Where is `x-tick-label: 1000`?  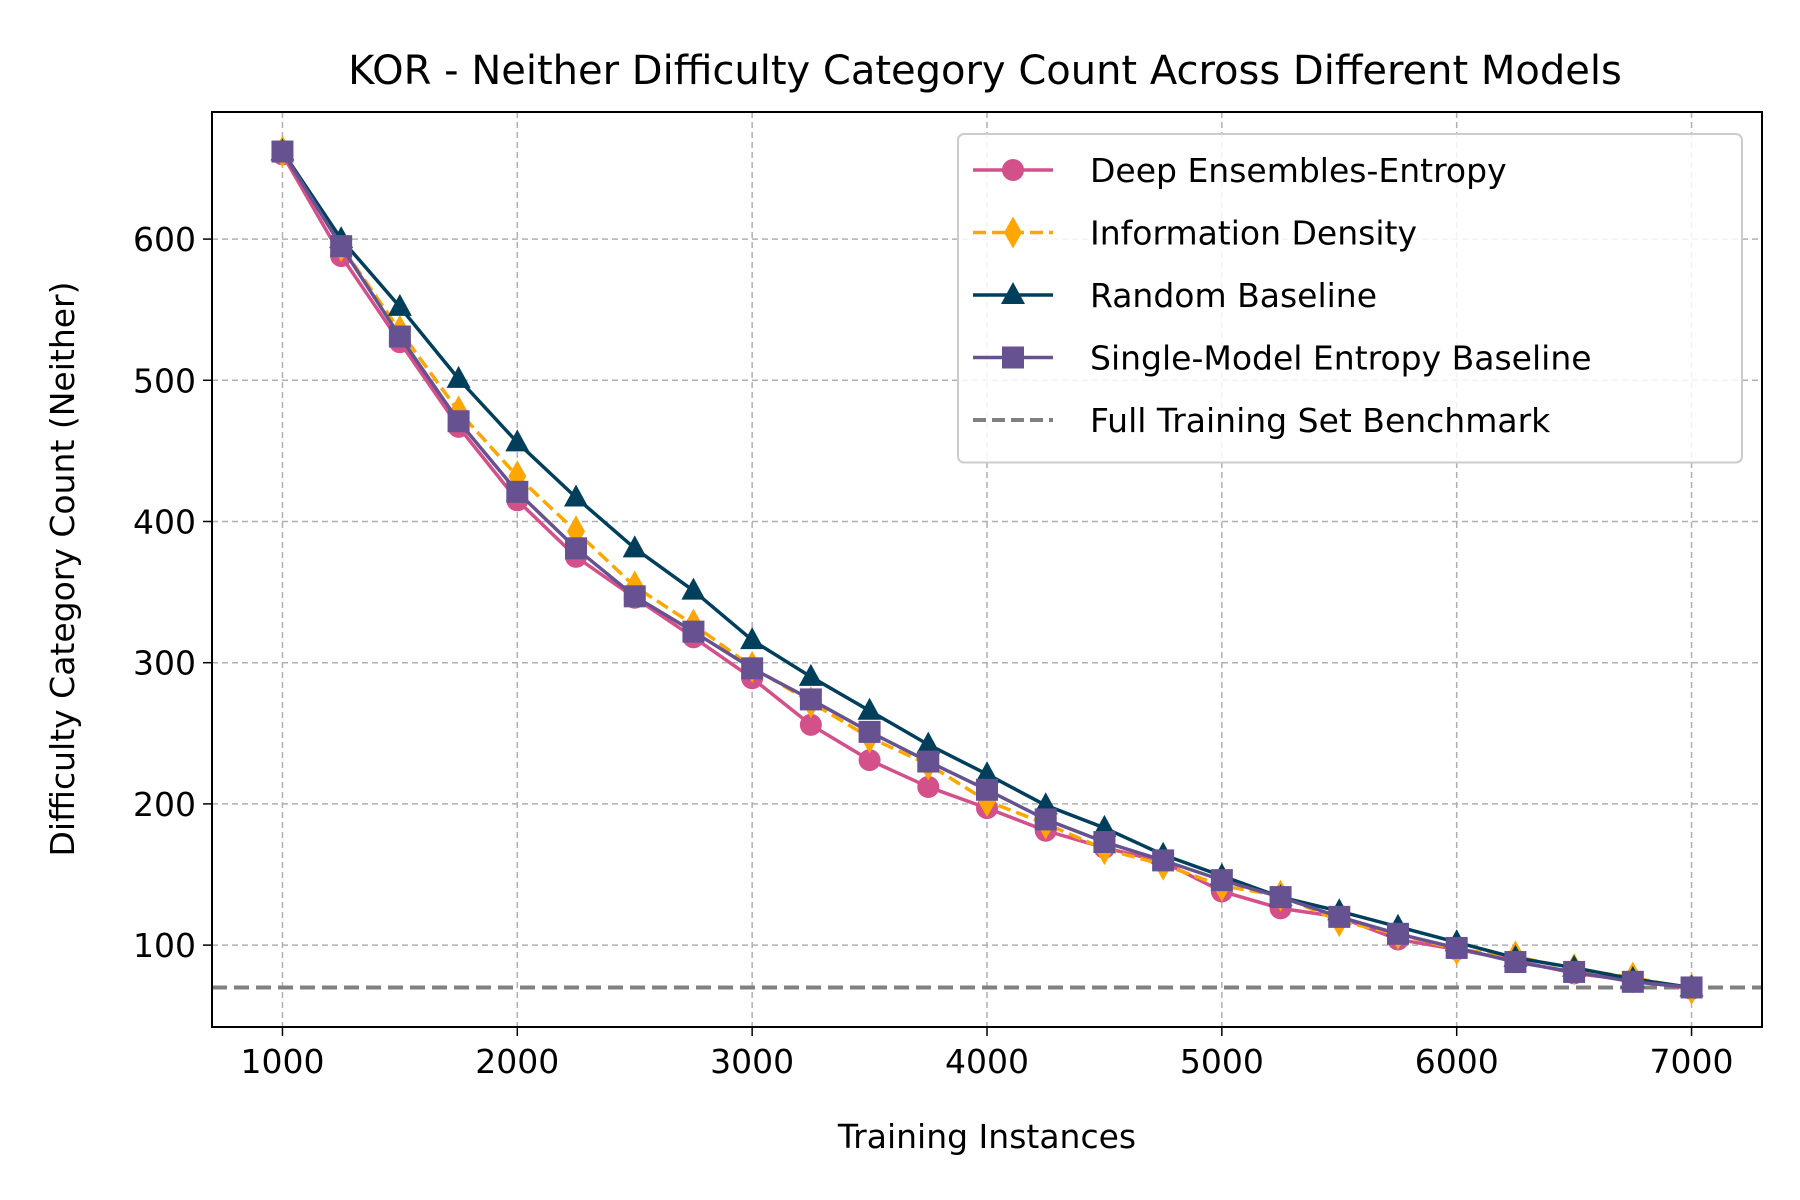 x-tick-label: 1000 is located at coordinates (282, 1061).